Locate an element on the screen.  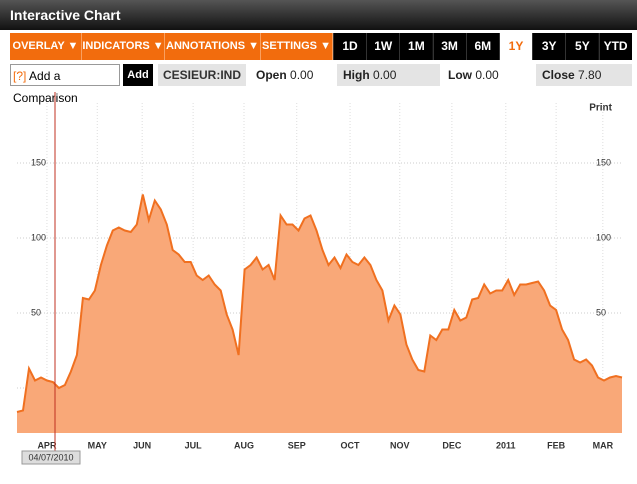
header-title: Interactive Chart is located at coordinates (318, 15).